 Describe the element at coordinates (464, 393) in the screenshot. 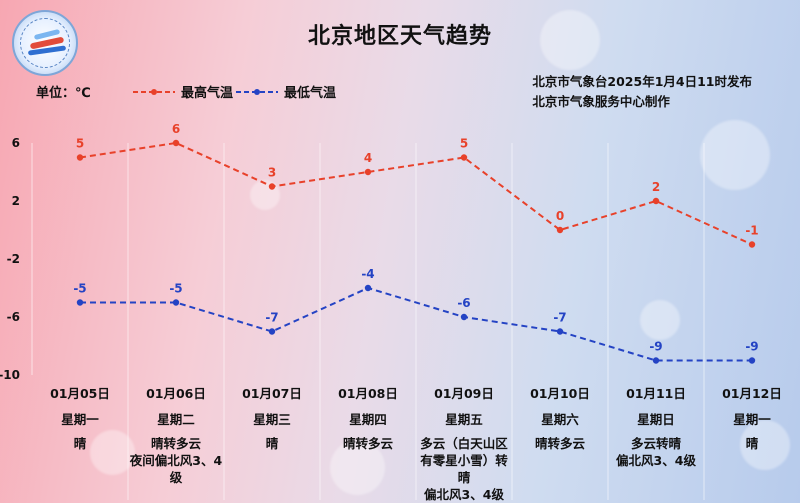

I see `day-date: 01月09日` at that location.